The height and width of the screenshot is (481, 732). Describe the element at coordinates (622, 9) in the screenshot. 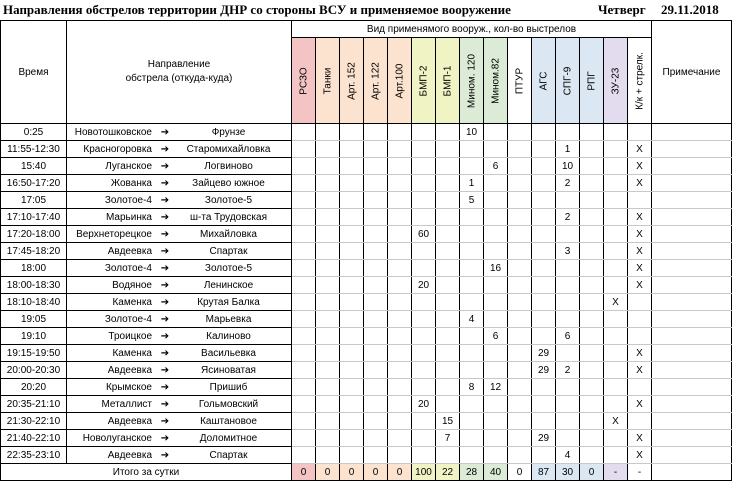

I see `report-day: Четверг` at that location.